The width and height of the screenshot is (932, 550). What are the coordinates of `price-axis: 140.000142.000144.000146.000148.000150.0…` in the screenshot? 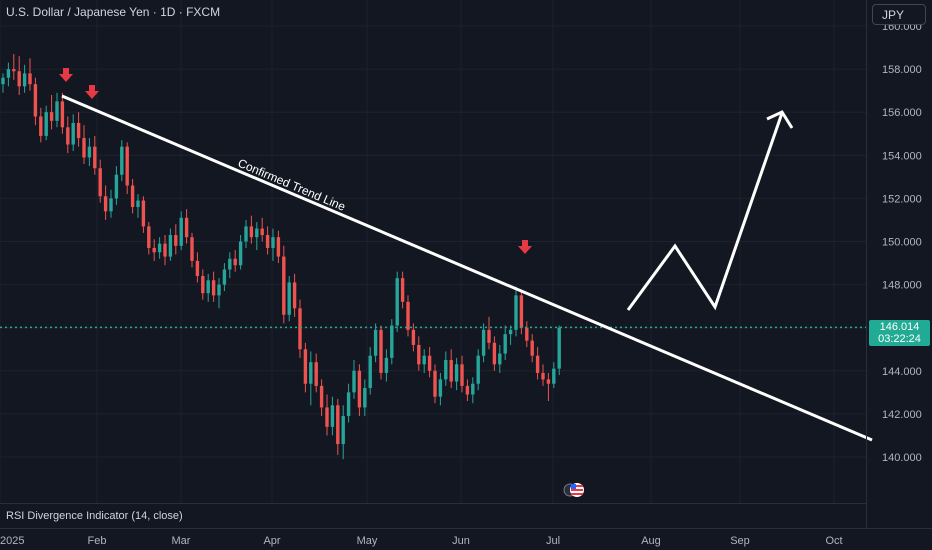 It's located at (902, 242).